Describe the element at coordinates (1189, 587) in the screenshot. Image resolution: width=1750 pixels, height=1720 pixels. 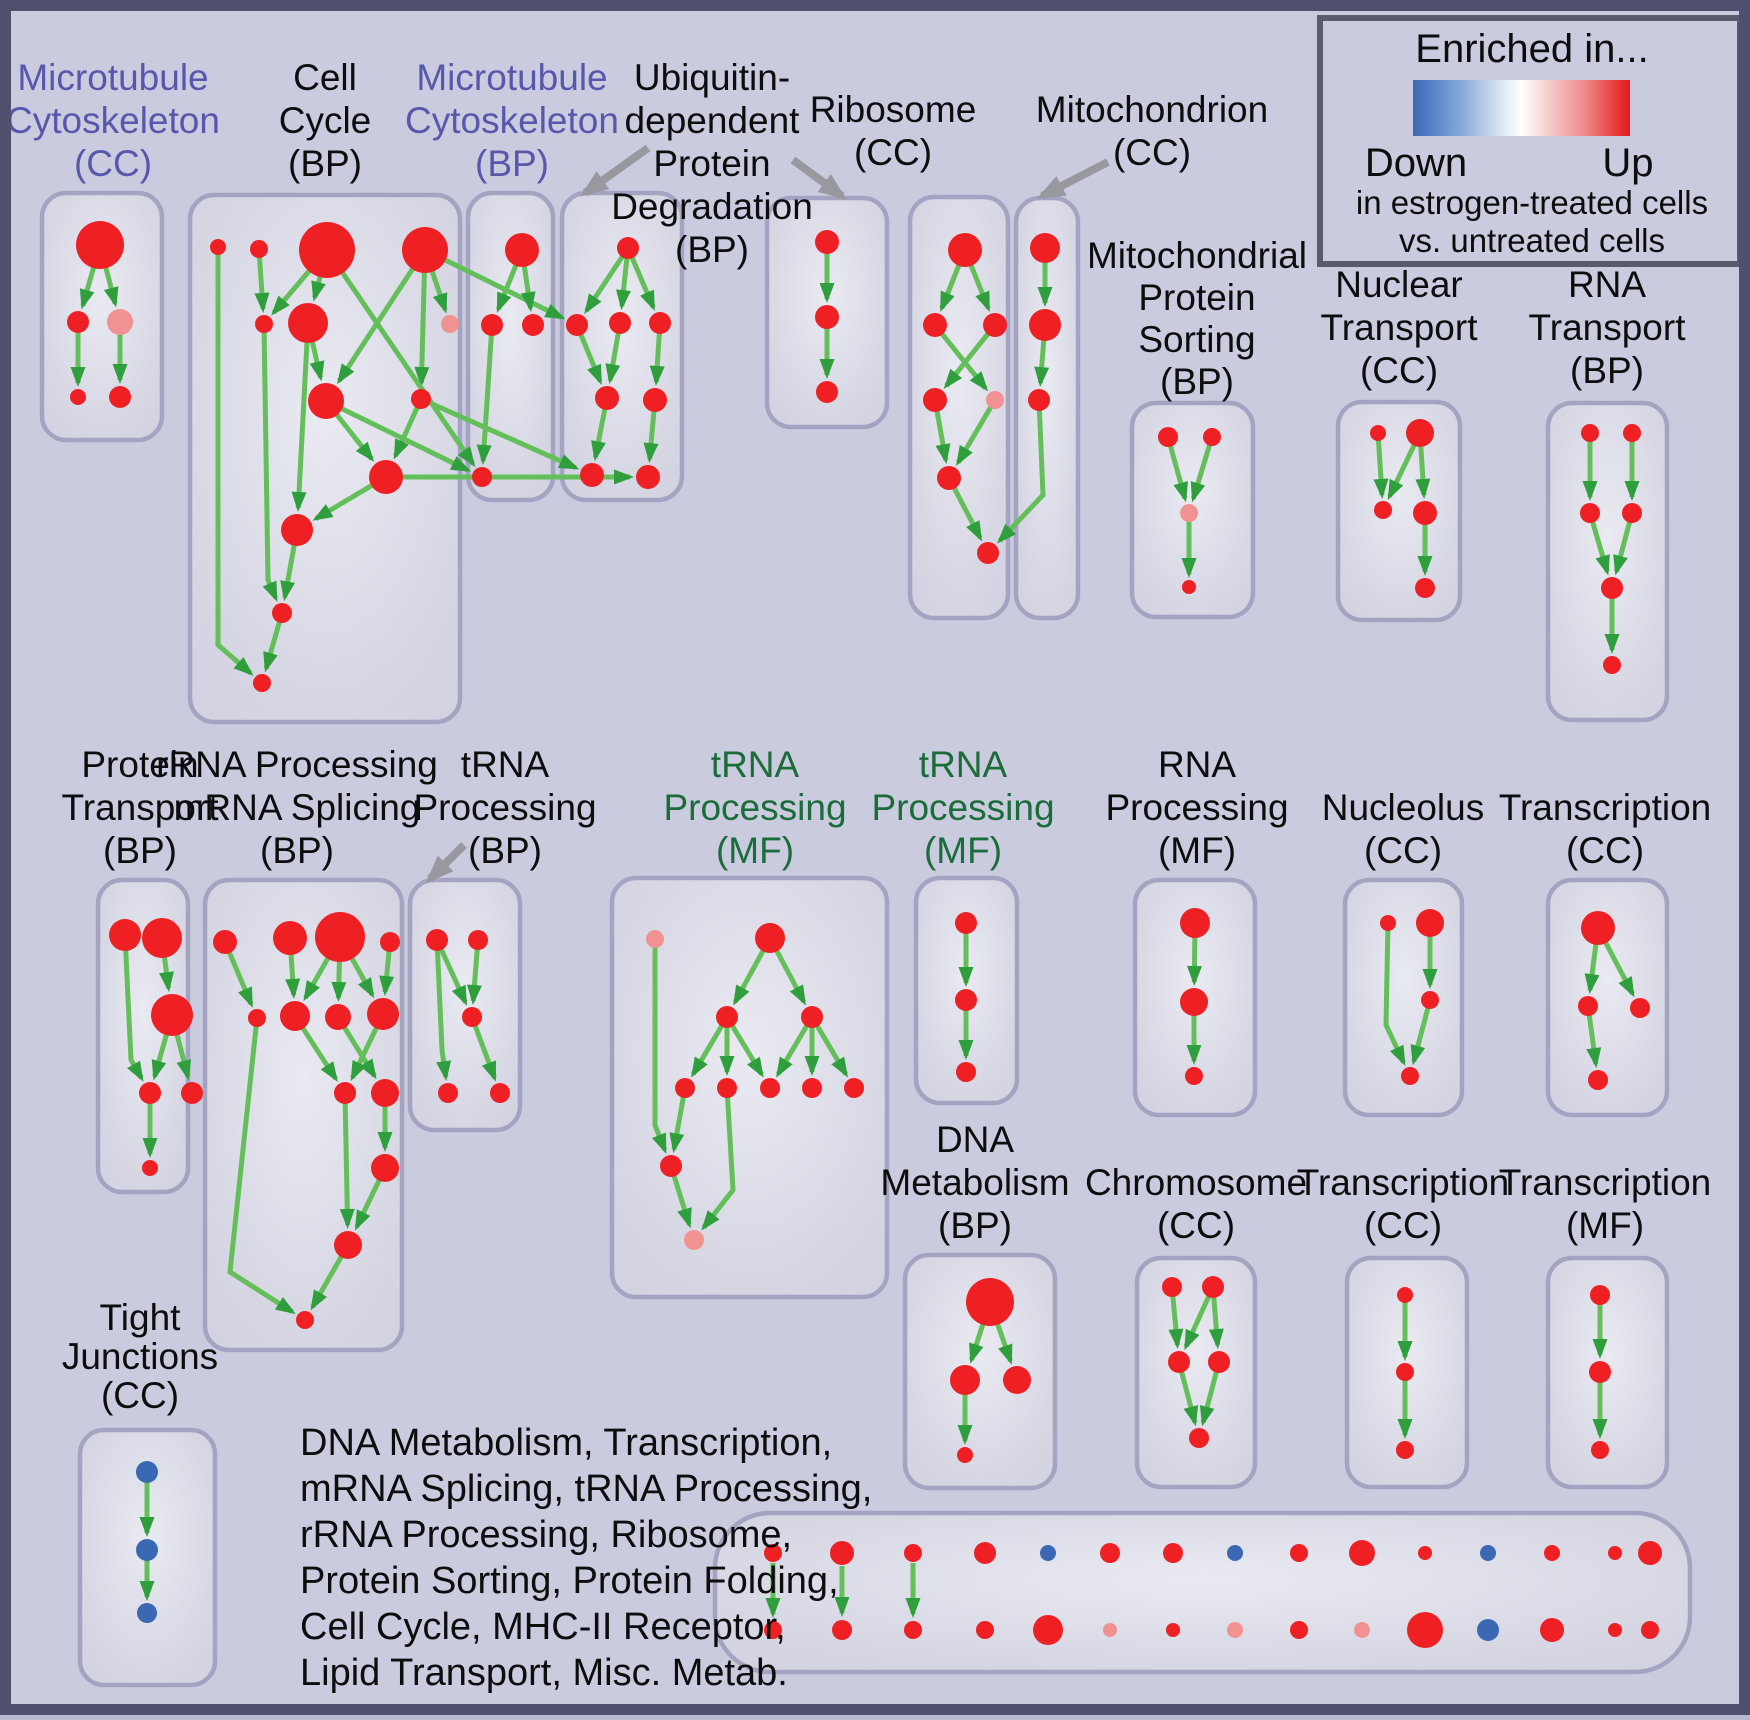
I see `node-ms.4` at that location.